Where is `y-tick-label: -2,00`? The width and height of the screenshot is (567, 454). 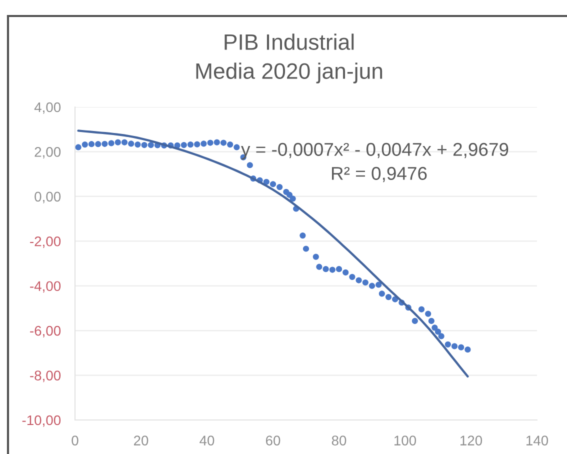
y-tick-label: -2,00 is located at coordinates (45, 242).